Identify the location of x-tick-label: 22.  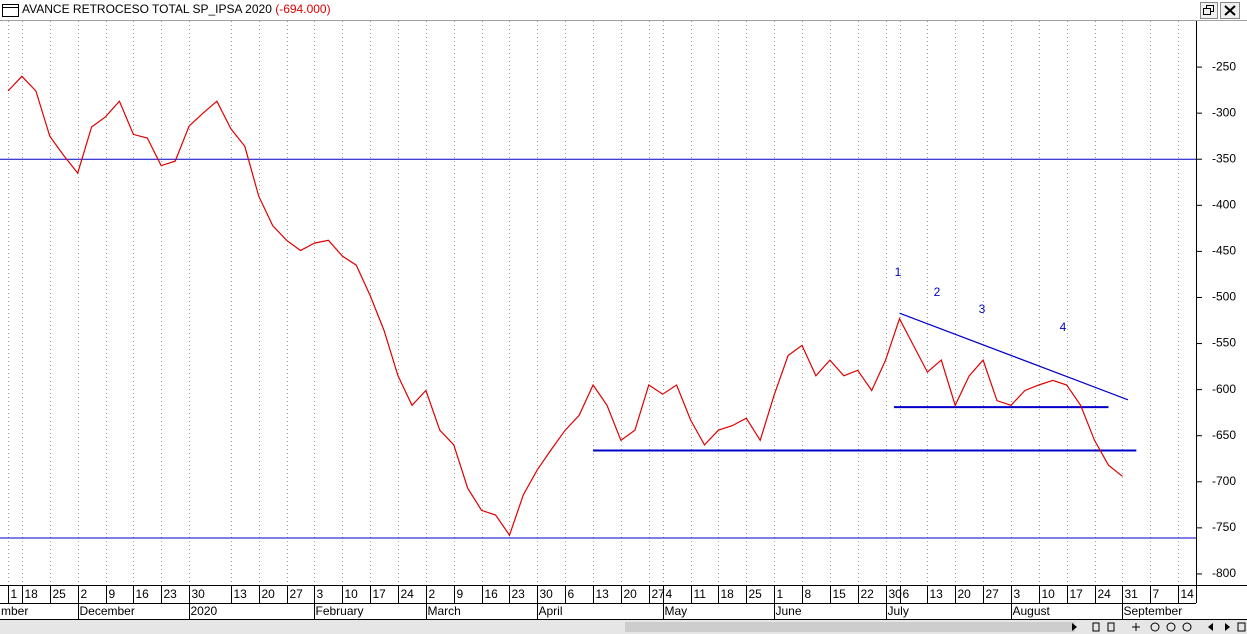
(868, 594).